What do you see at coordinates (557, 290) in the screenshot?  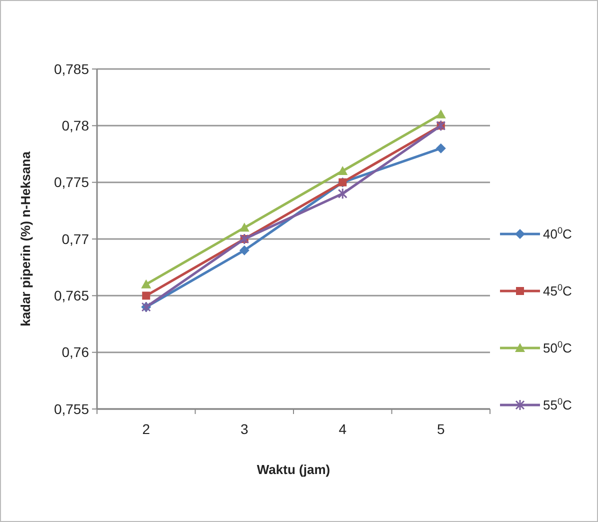 I see `legend-label: 45$^{0}$C` at bounding box center [557, 290].